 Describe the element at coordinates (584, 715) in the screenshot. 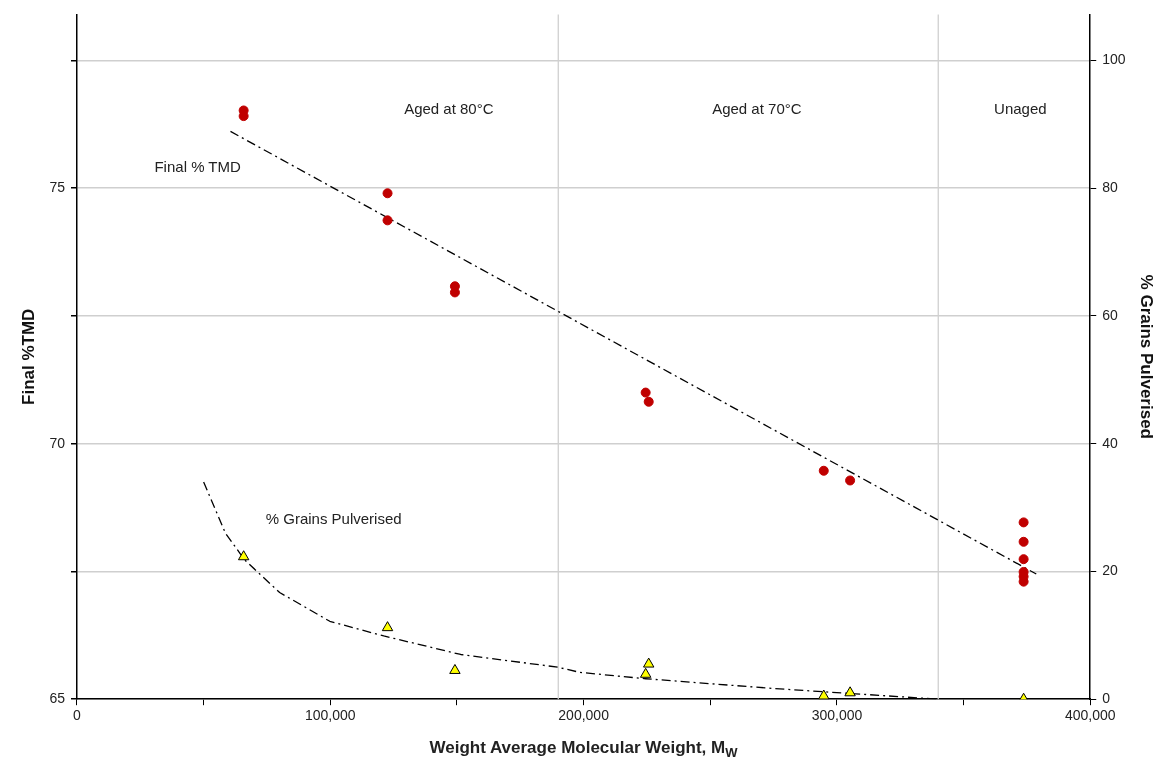

I see `x-tick-label: 200,000` at that location.